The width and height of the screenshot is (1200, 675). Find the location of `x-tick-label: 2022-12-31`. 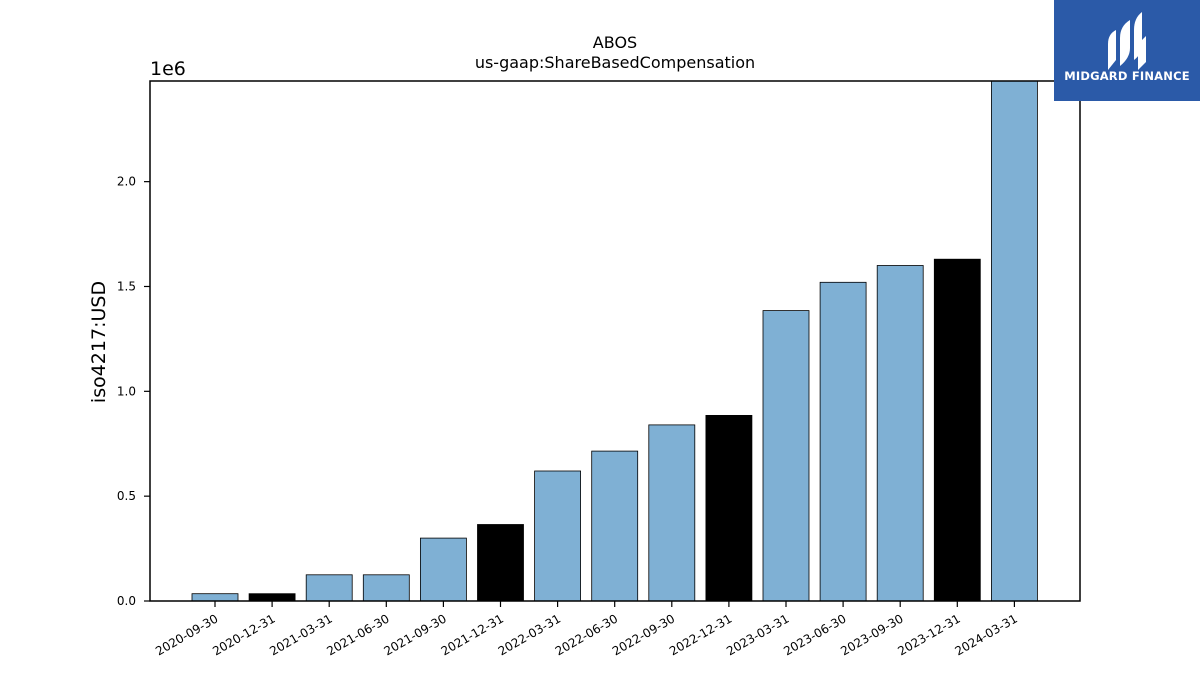

x-tick-label: 2022-12-31 is located at coordinates (700, 634).